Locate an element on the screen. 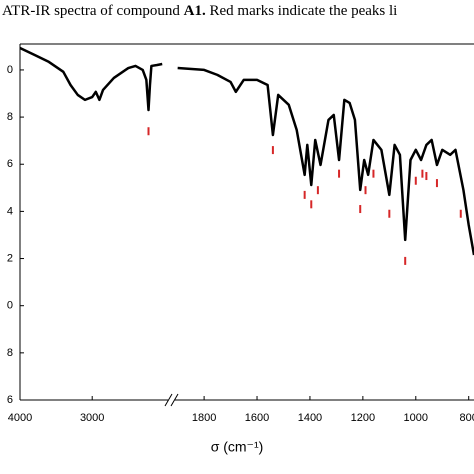 The image size is (474, 474). title-part: Red marks indicate the peaks li is located at coordinates (302, 11).